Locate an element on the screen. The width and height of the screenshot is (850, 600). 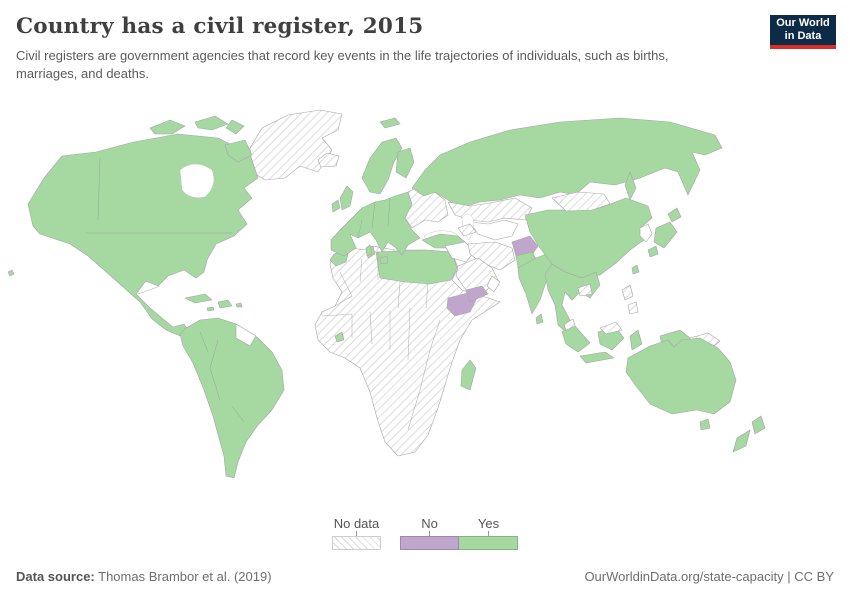
island-sakhalin is located at coordinates (630, 186).